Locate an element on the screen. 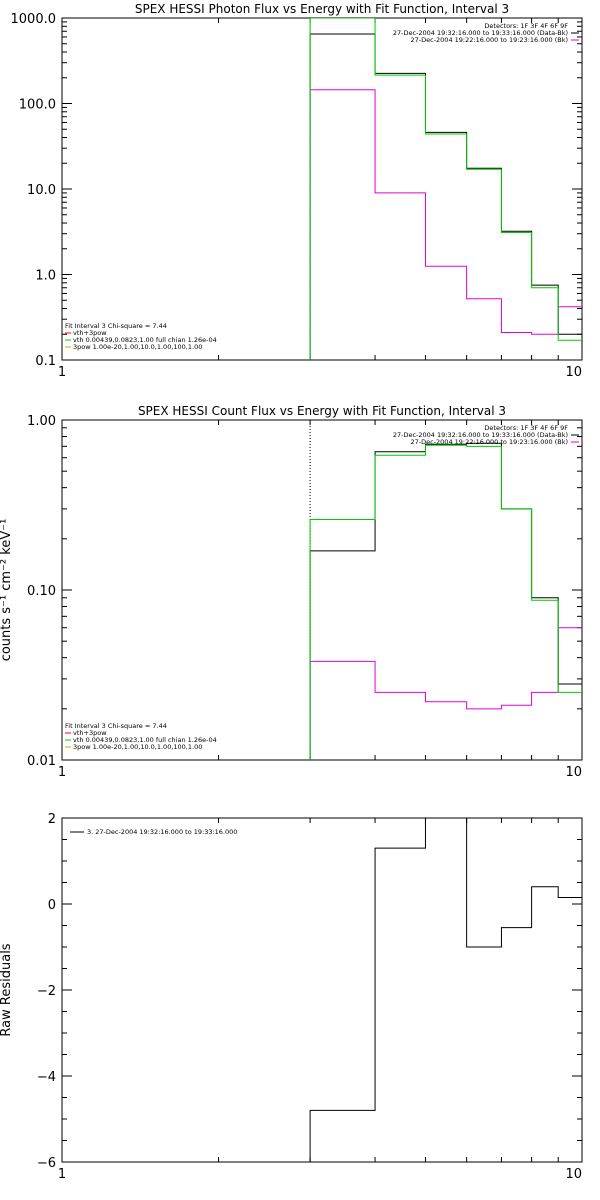 This screenshot has width=600, height=1200. y-tick-label: 1.00 is located at coordinates (41, 421).